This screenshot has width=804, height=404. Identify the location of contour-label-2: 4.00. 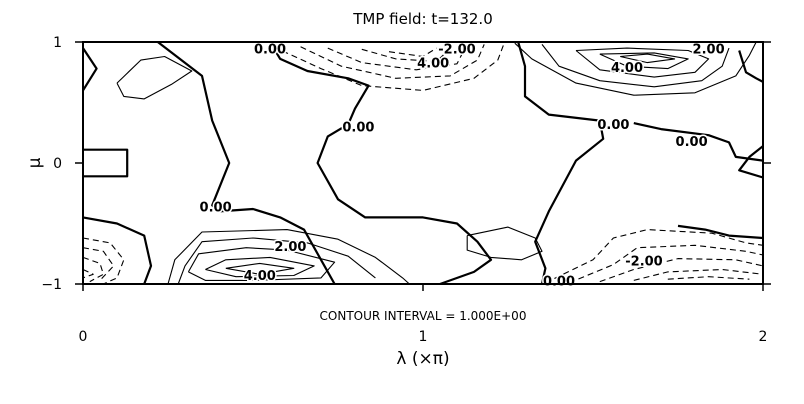
(433, 63).